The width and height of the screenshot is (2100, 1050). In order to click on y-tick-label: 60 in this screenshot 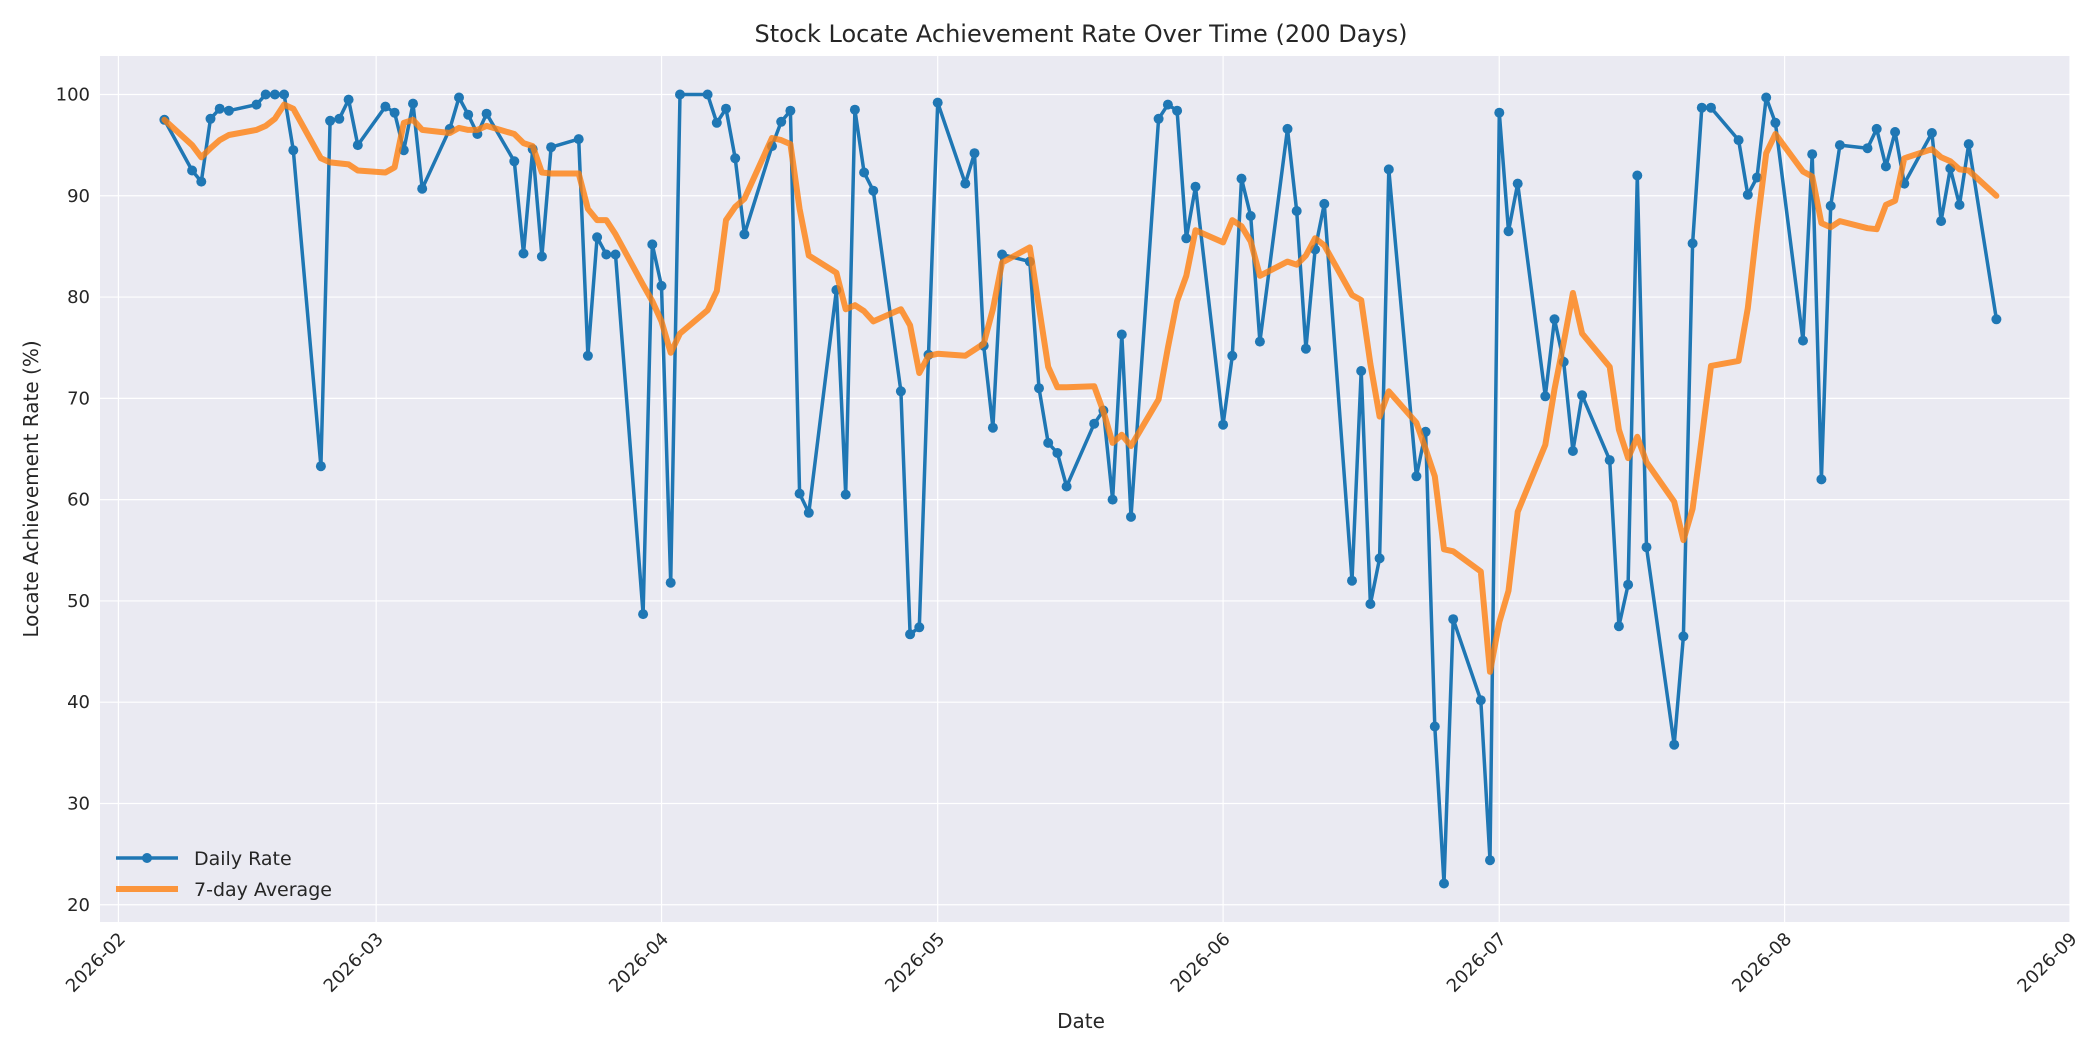, I will do `click(78, 500)`.